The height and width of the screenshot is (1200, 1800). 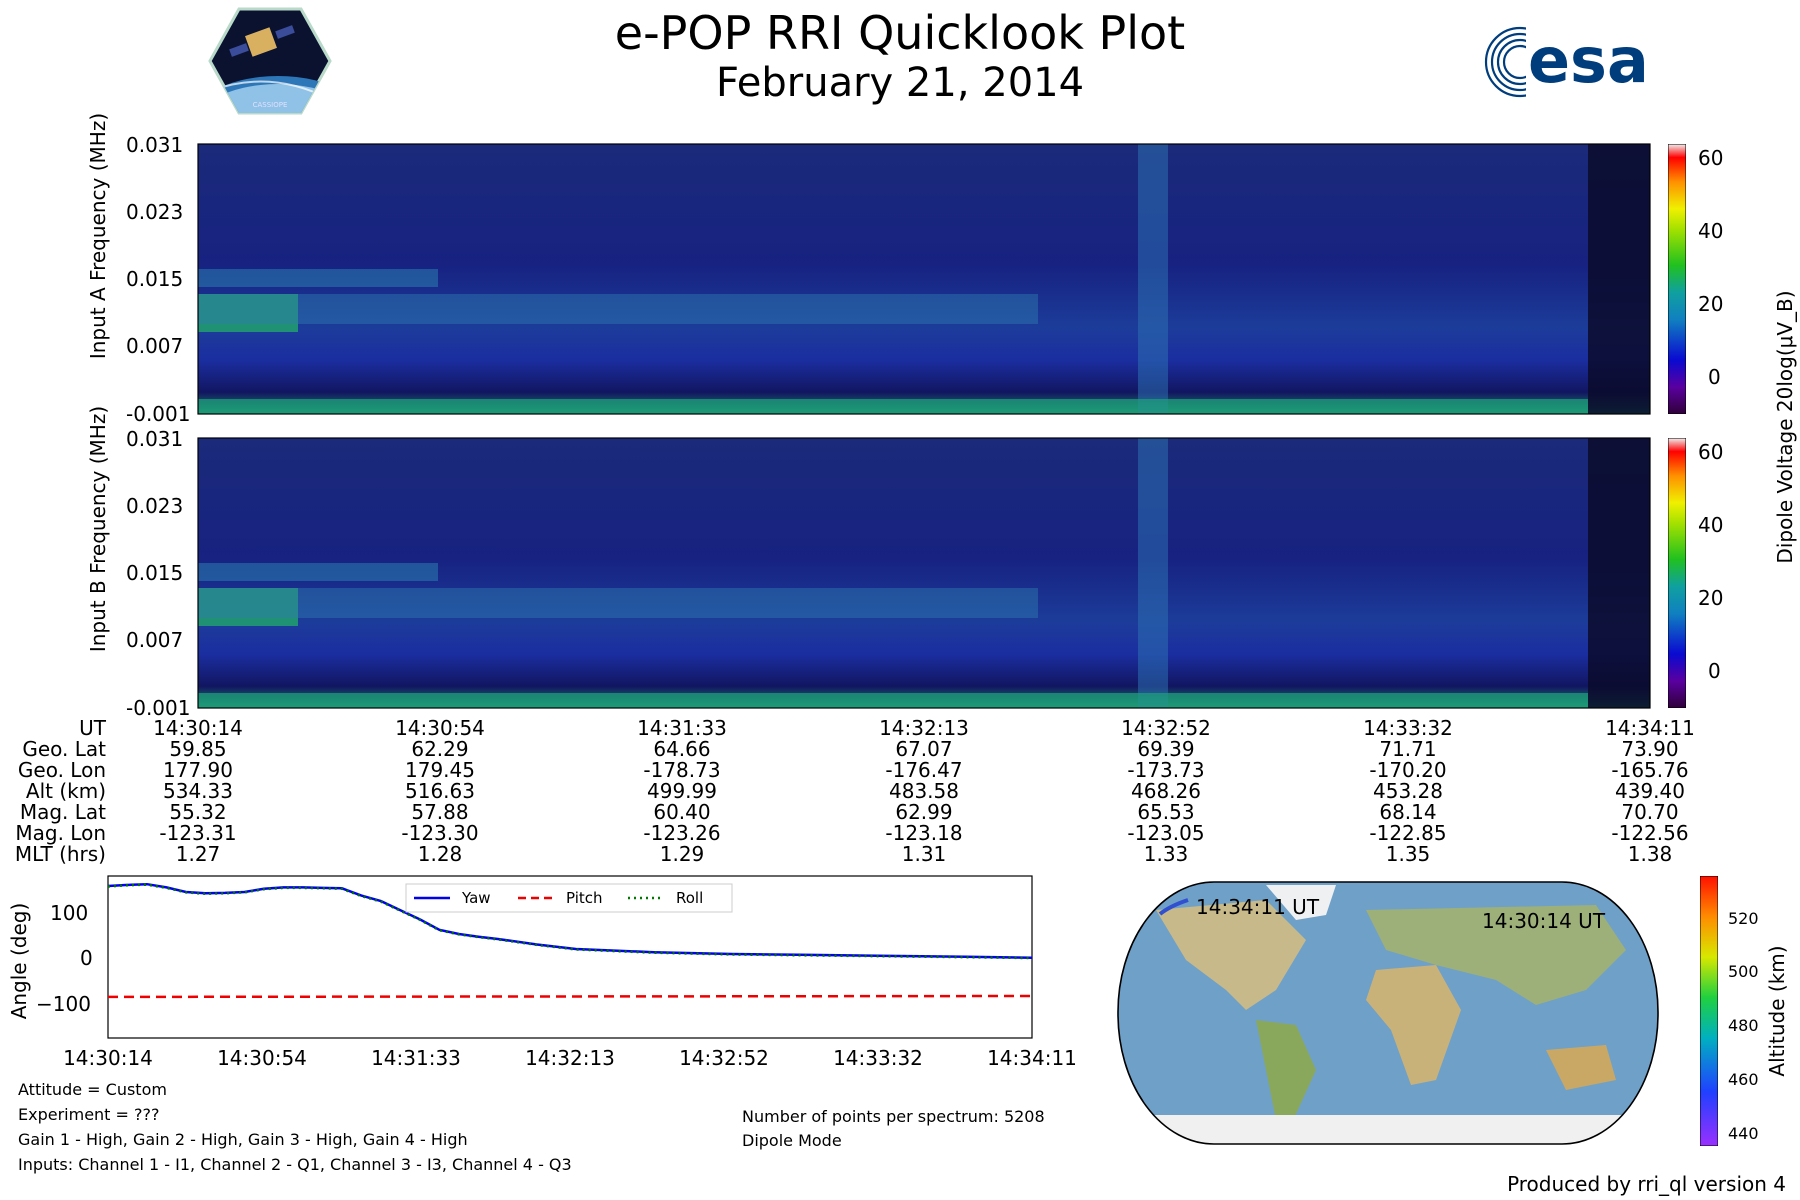 I want to click on orbit-value: 57.88, so click(x=440, y=812).